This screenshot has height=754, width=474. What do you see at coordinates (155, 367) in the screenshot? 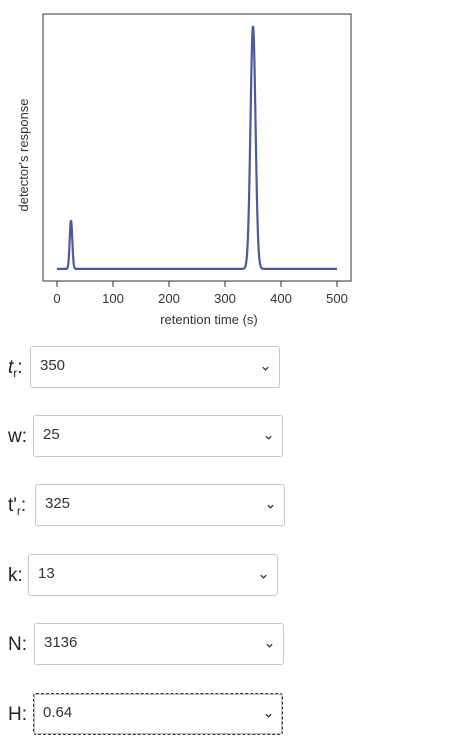
I see `tr-select: 350` at bounding box center [155, 367].